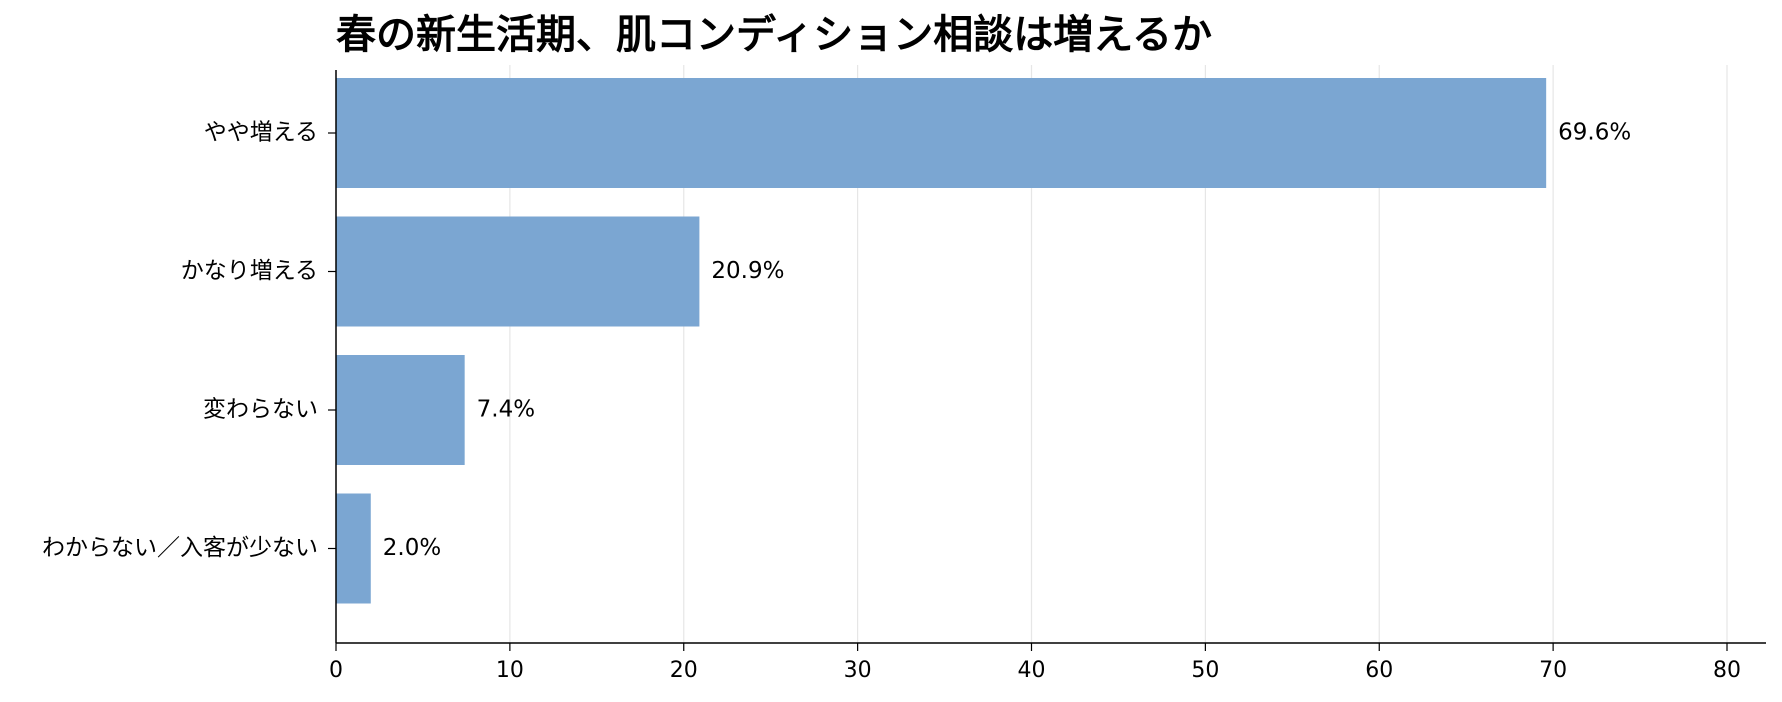  Describe the element at coordinates (774, 35) in the screenshot. I see `chart-title: 春の新生活期、肌コンディション相談は増えるか` at that location.